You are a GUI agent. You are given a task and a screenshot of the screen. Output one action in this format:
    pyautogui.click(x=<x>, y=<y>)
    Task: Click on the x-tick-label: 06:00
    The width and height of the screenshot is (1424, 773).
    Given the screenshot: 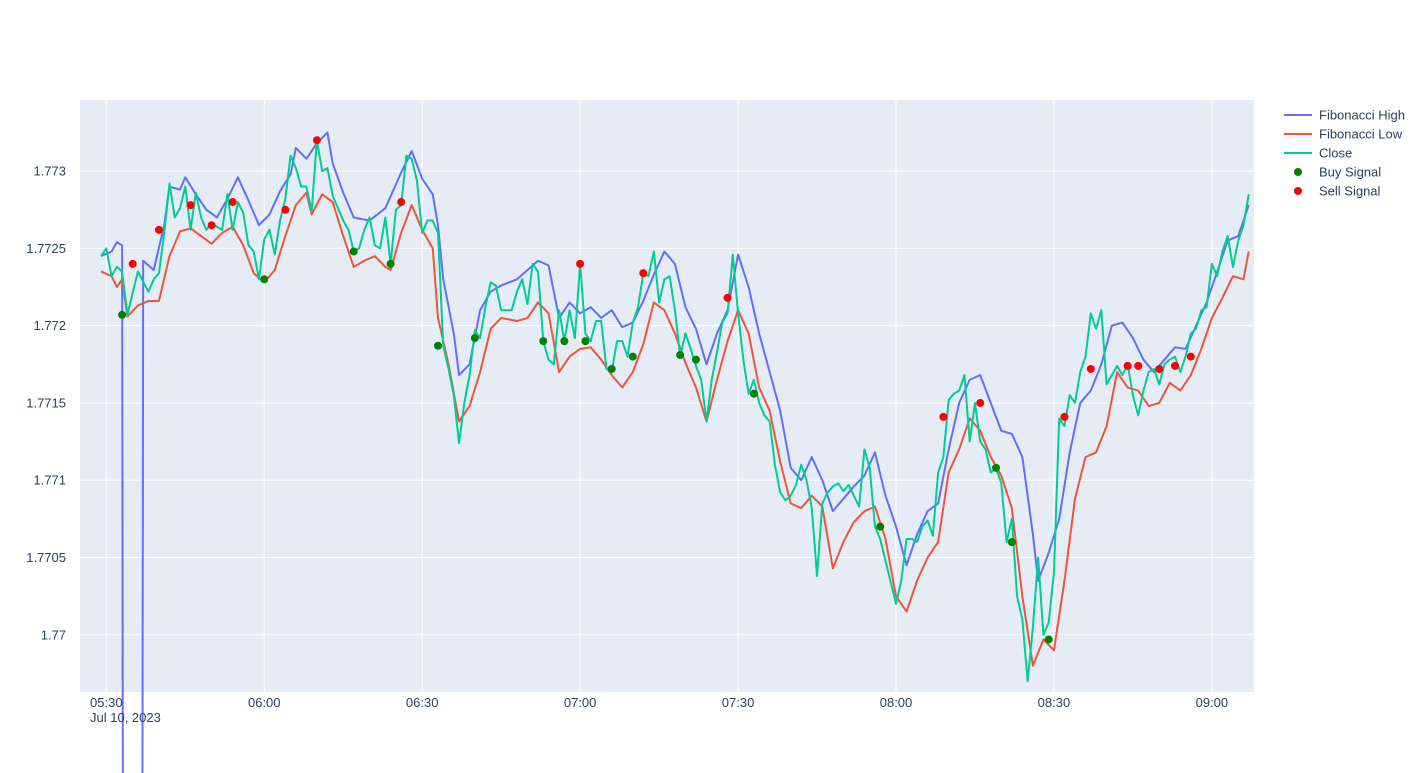 What is the action you would take?
    pyautogui.click(x=264, y=702)
    